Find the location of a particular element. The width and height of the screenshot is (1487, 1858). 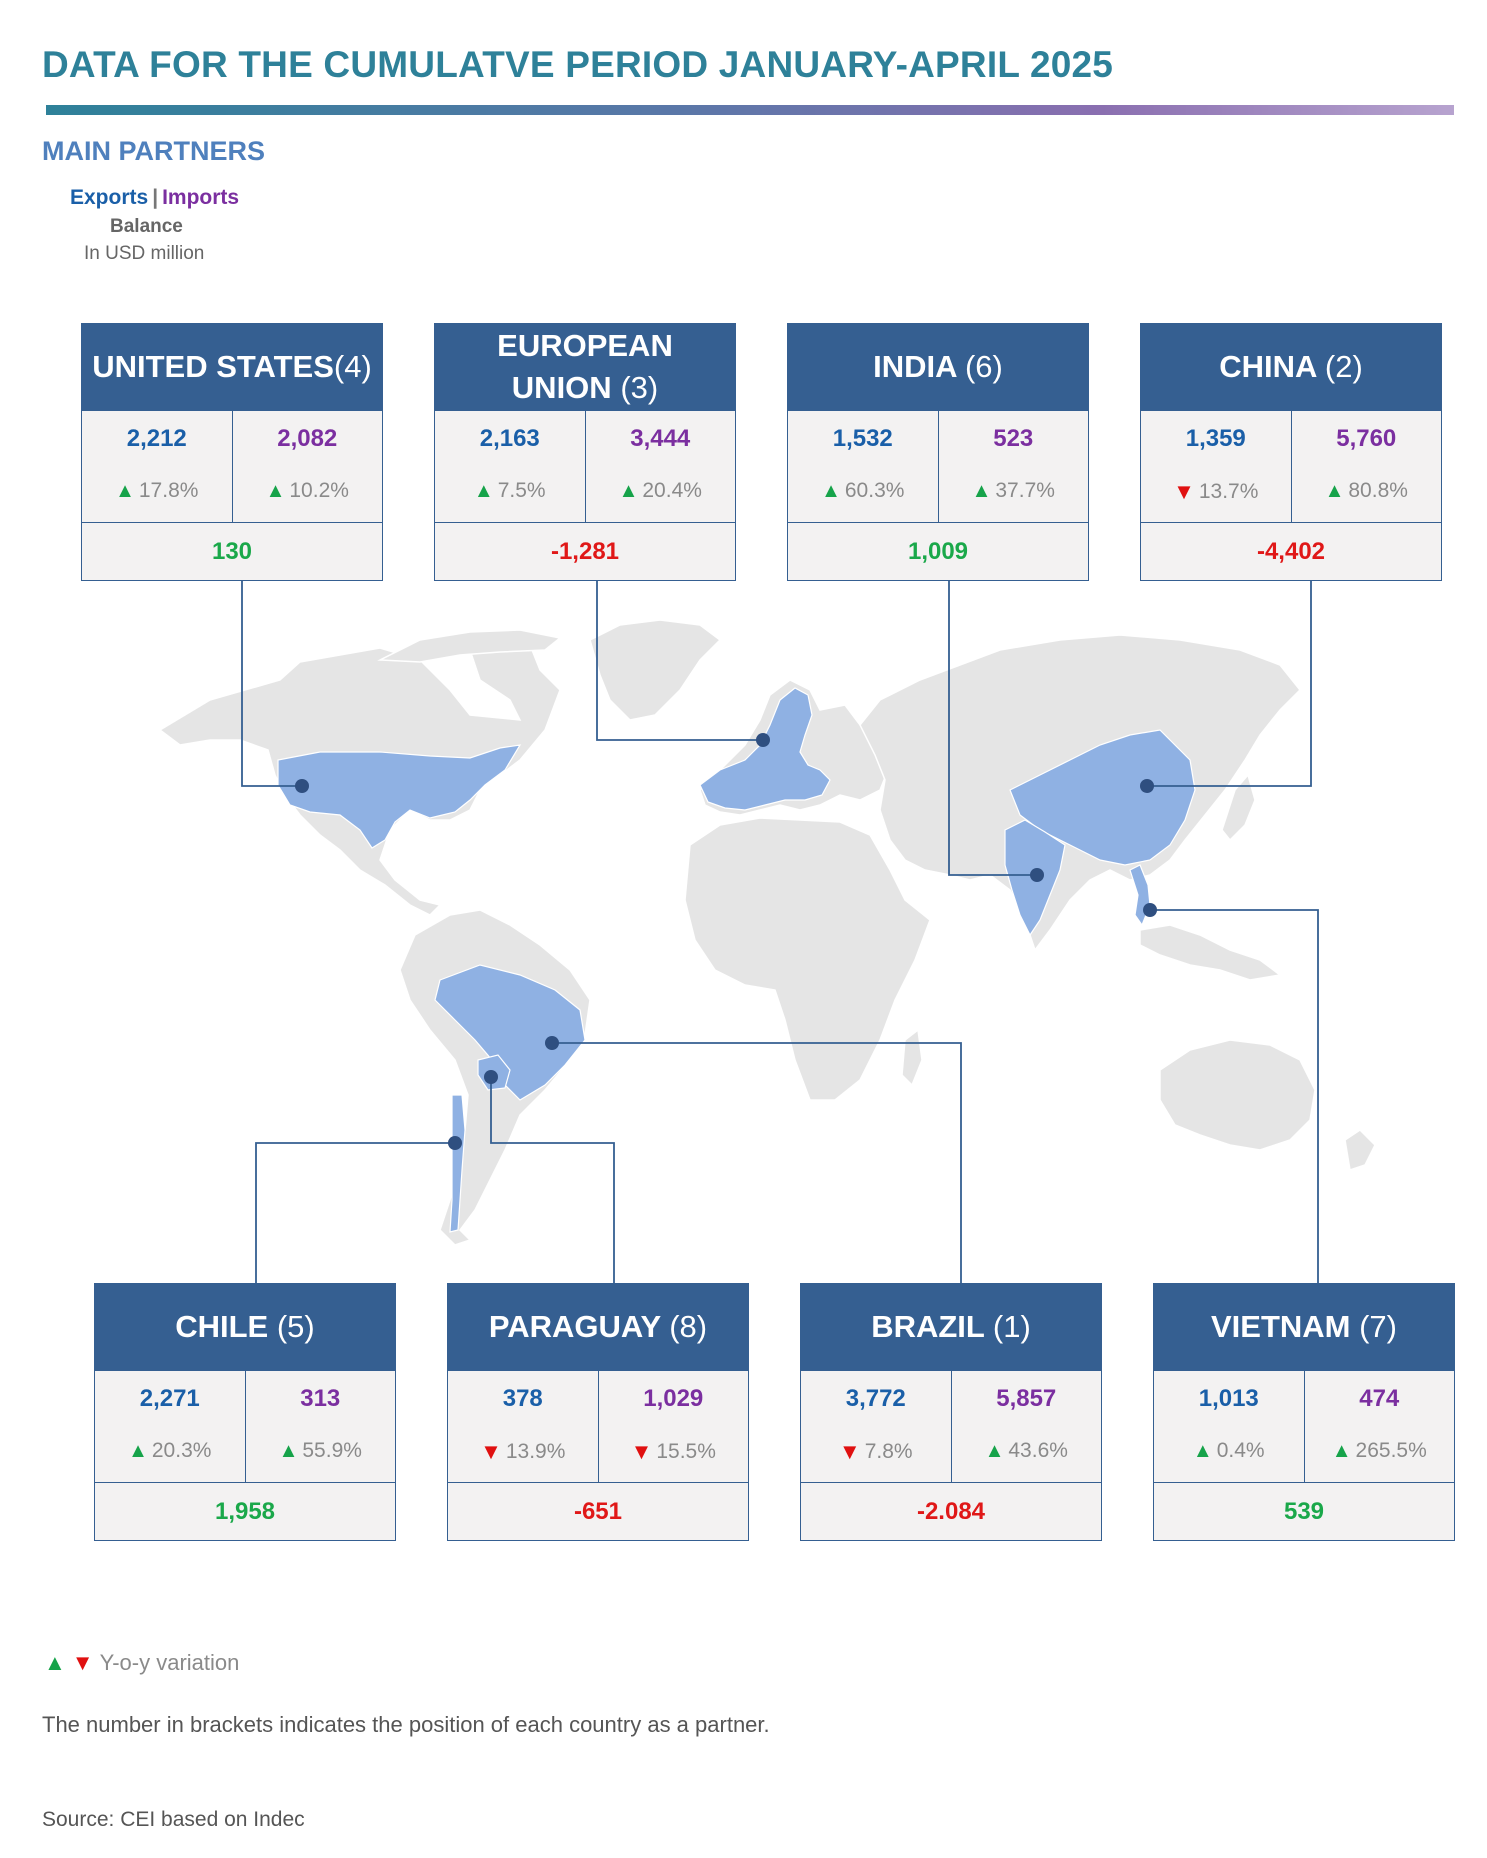

imports-value: 313 is located at coordinates (320, 1398).